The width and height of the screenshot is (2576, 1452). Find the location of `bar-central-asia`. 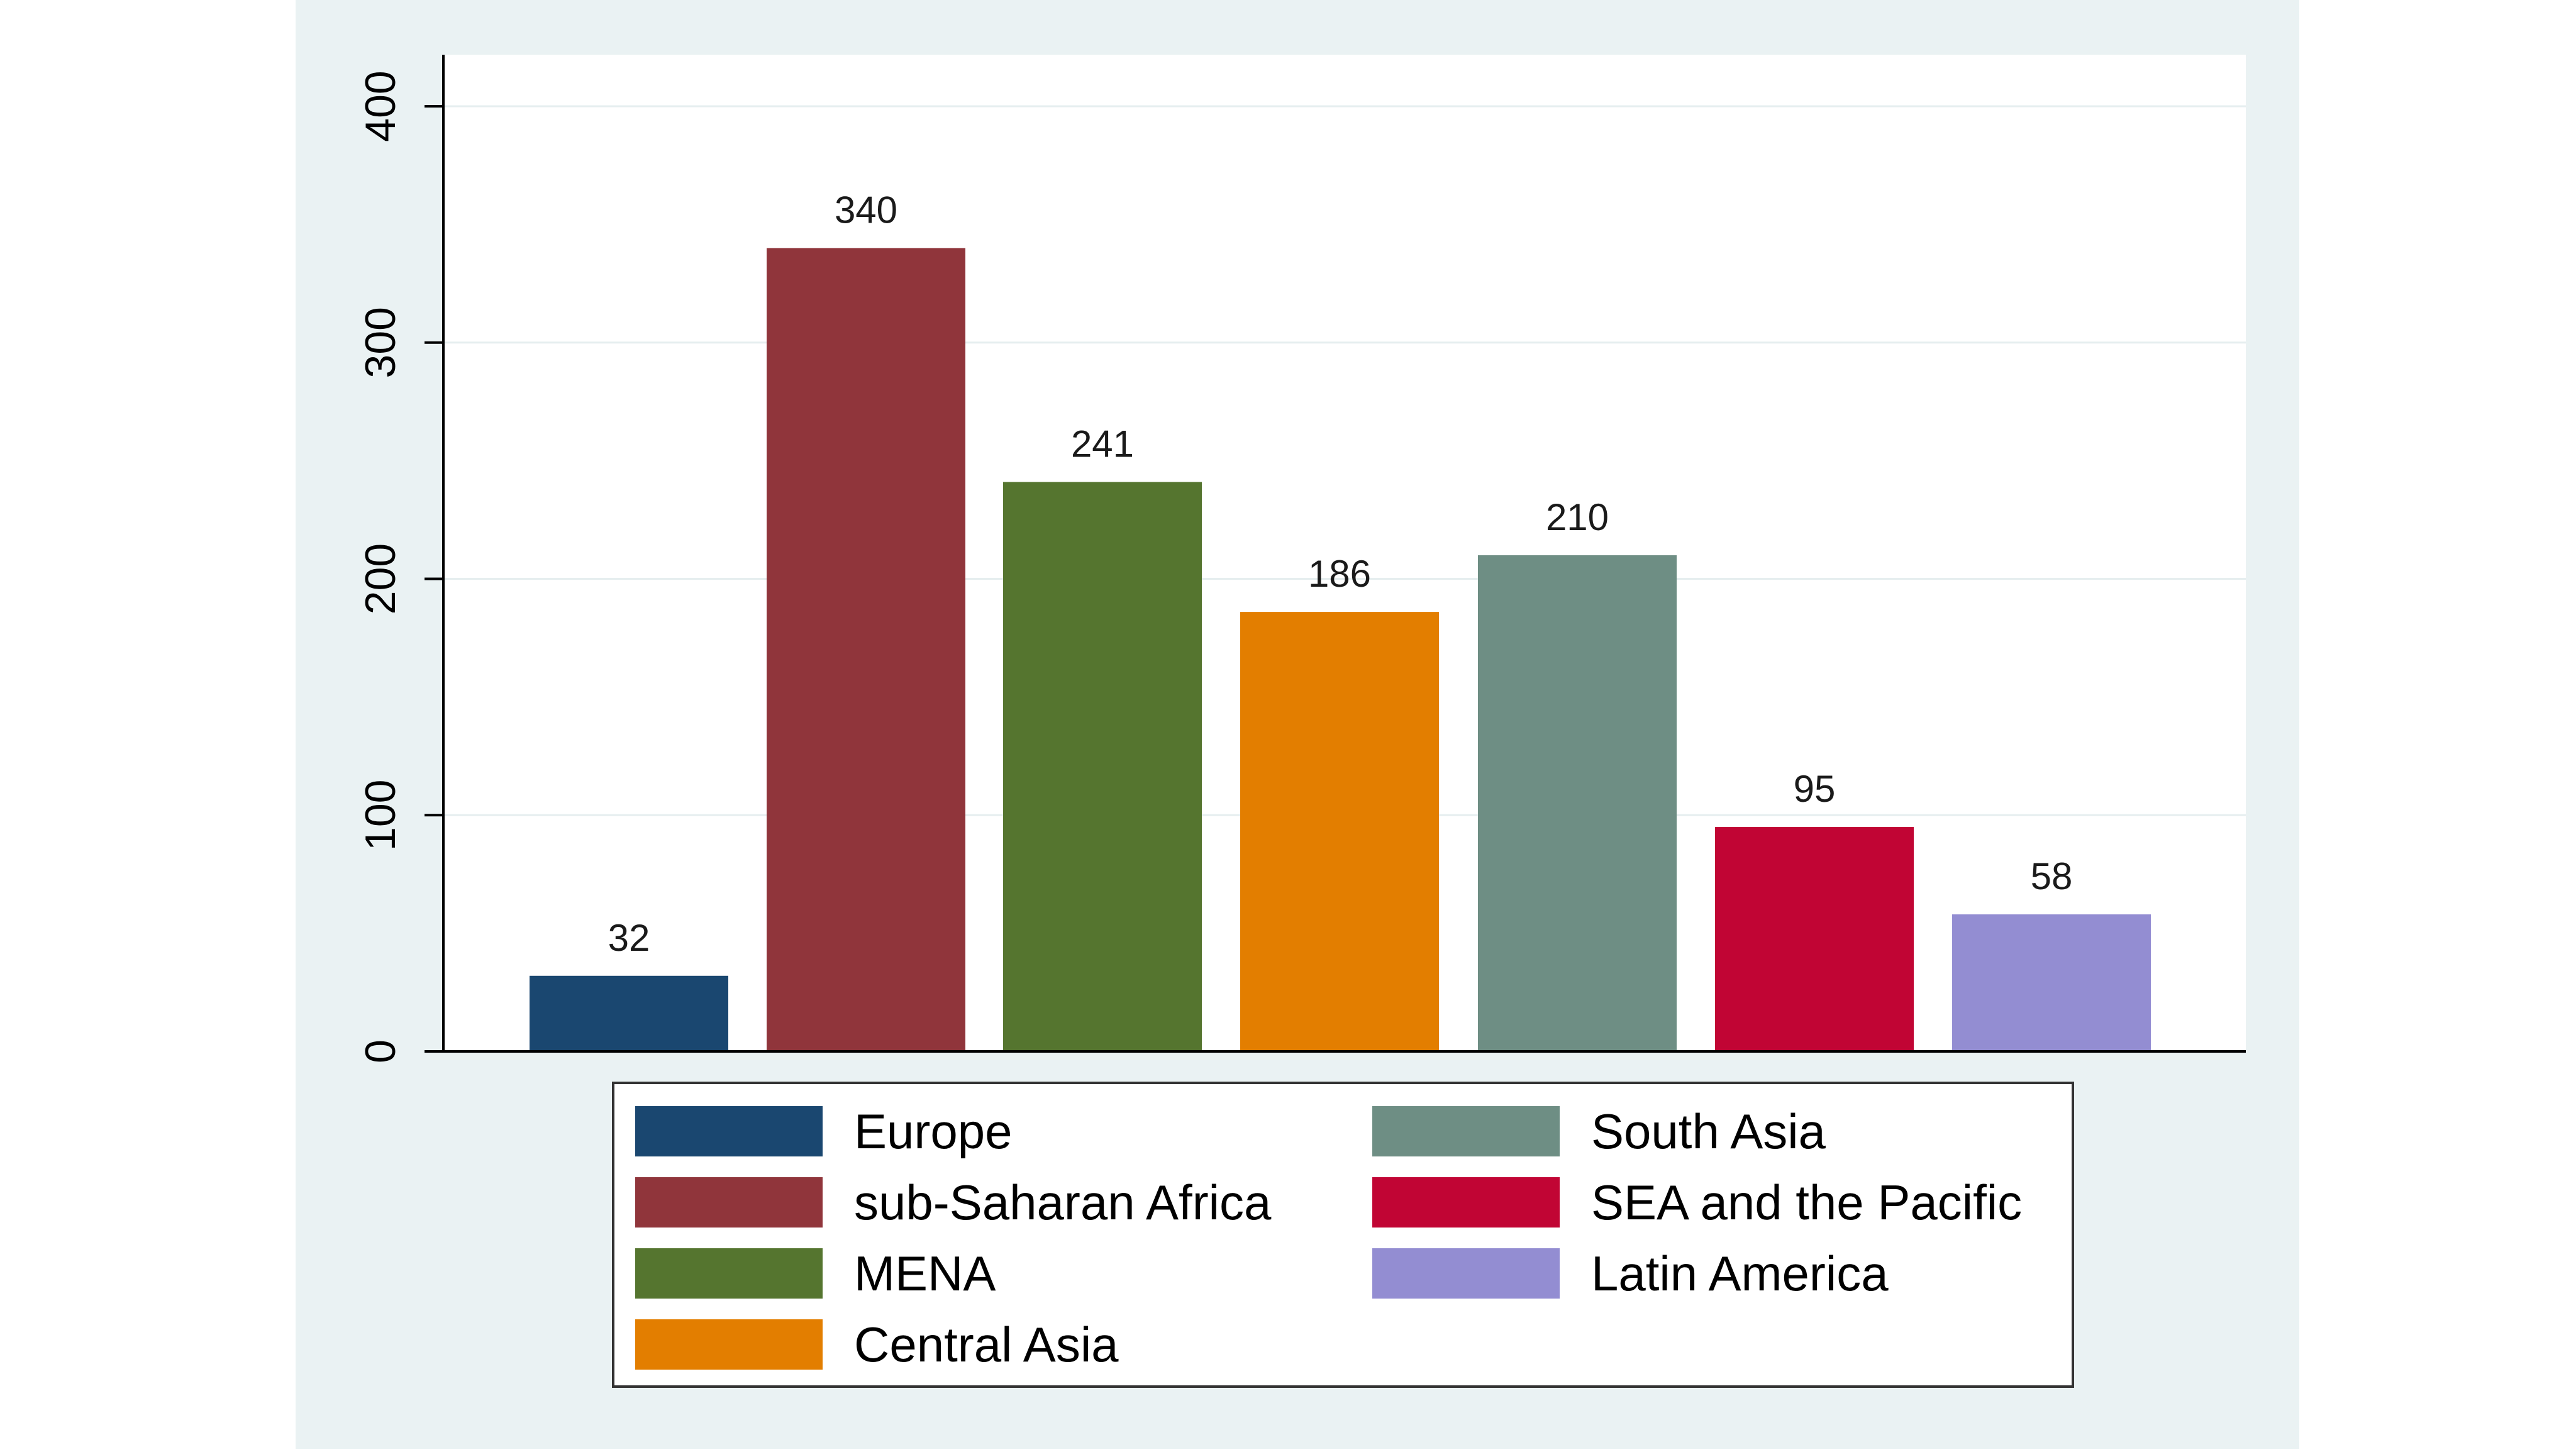

bar-central-asia is located at coordinates (1339, 831).